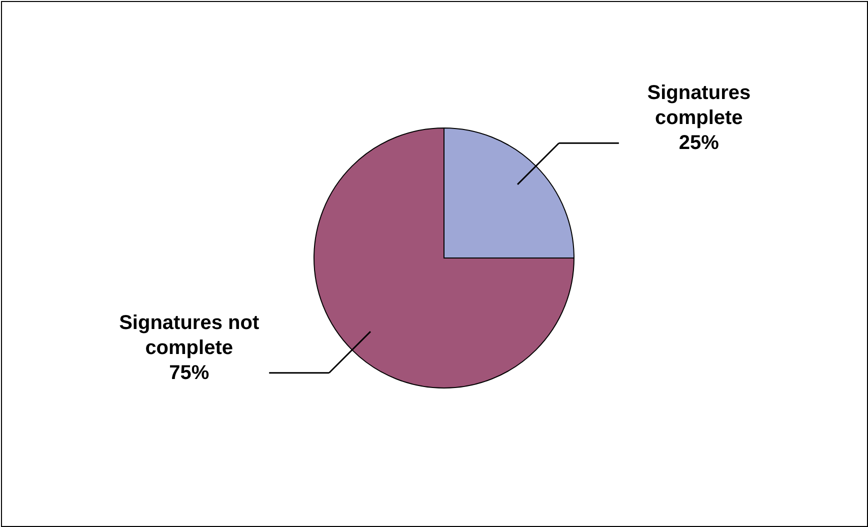 The height and width of the screenshot is (527, 868). I want to click on pie-slice, so click(444, 258).